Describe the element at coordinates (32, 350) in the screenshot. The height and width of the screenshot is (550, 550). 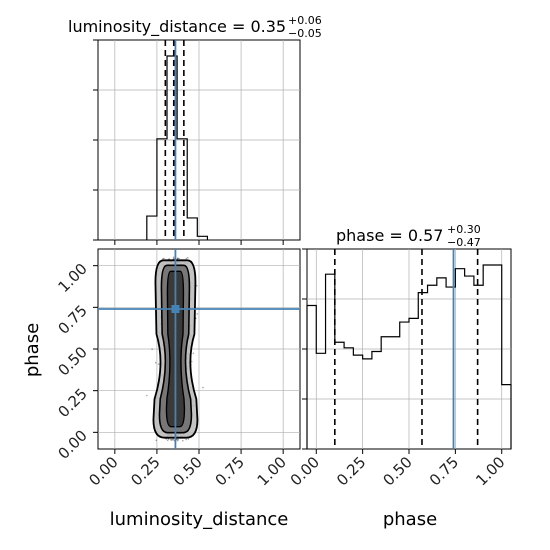
I see `ylabel-phase: phase` at that location.